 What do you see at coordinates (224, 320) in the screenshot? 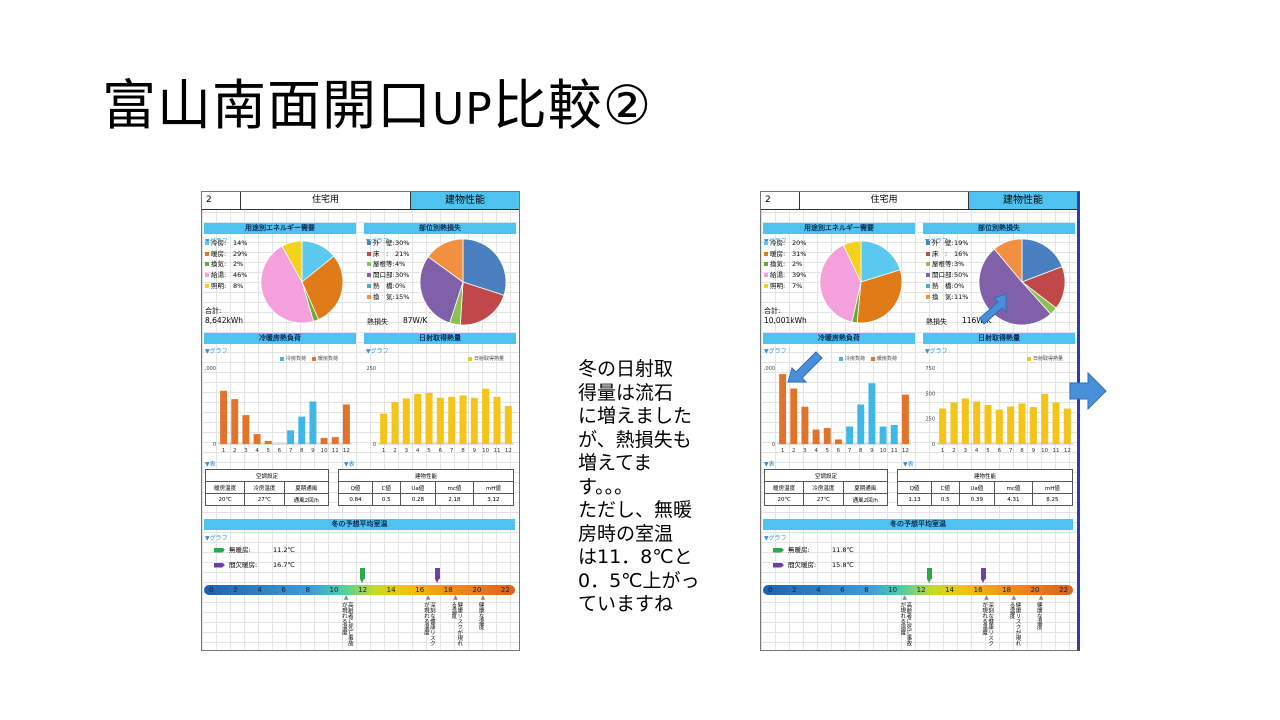
I see `energy-total-value: 8,642kWh` at bounding box center [224, 320].